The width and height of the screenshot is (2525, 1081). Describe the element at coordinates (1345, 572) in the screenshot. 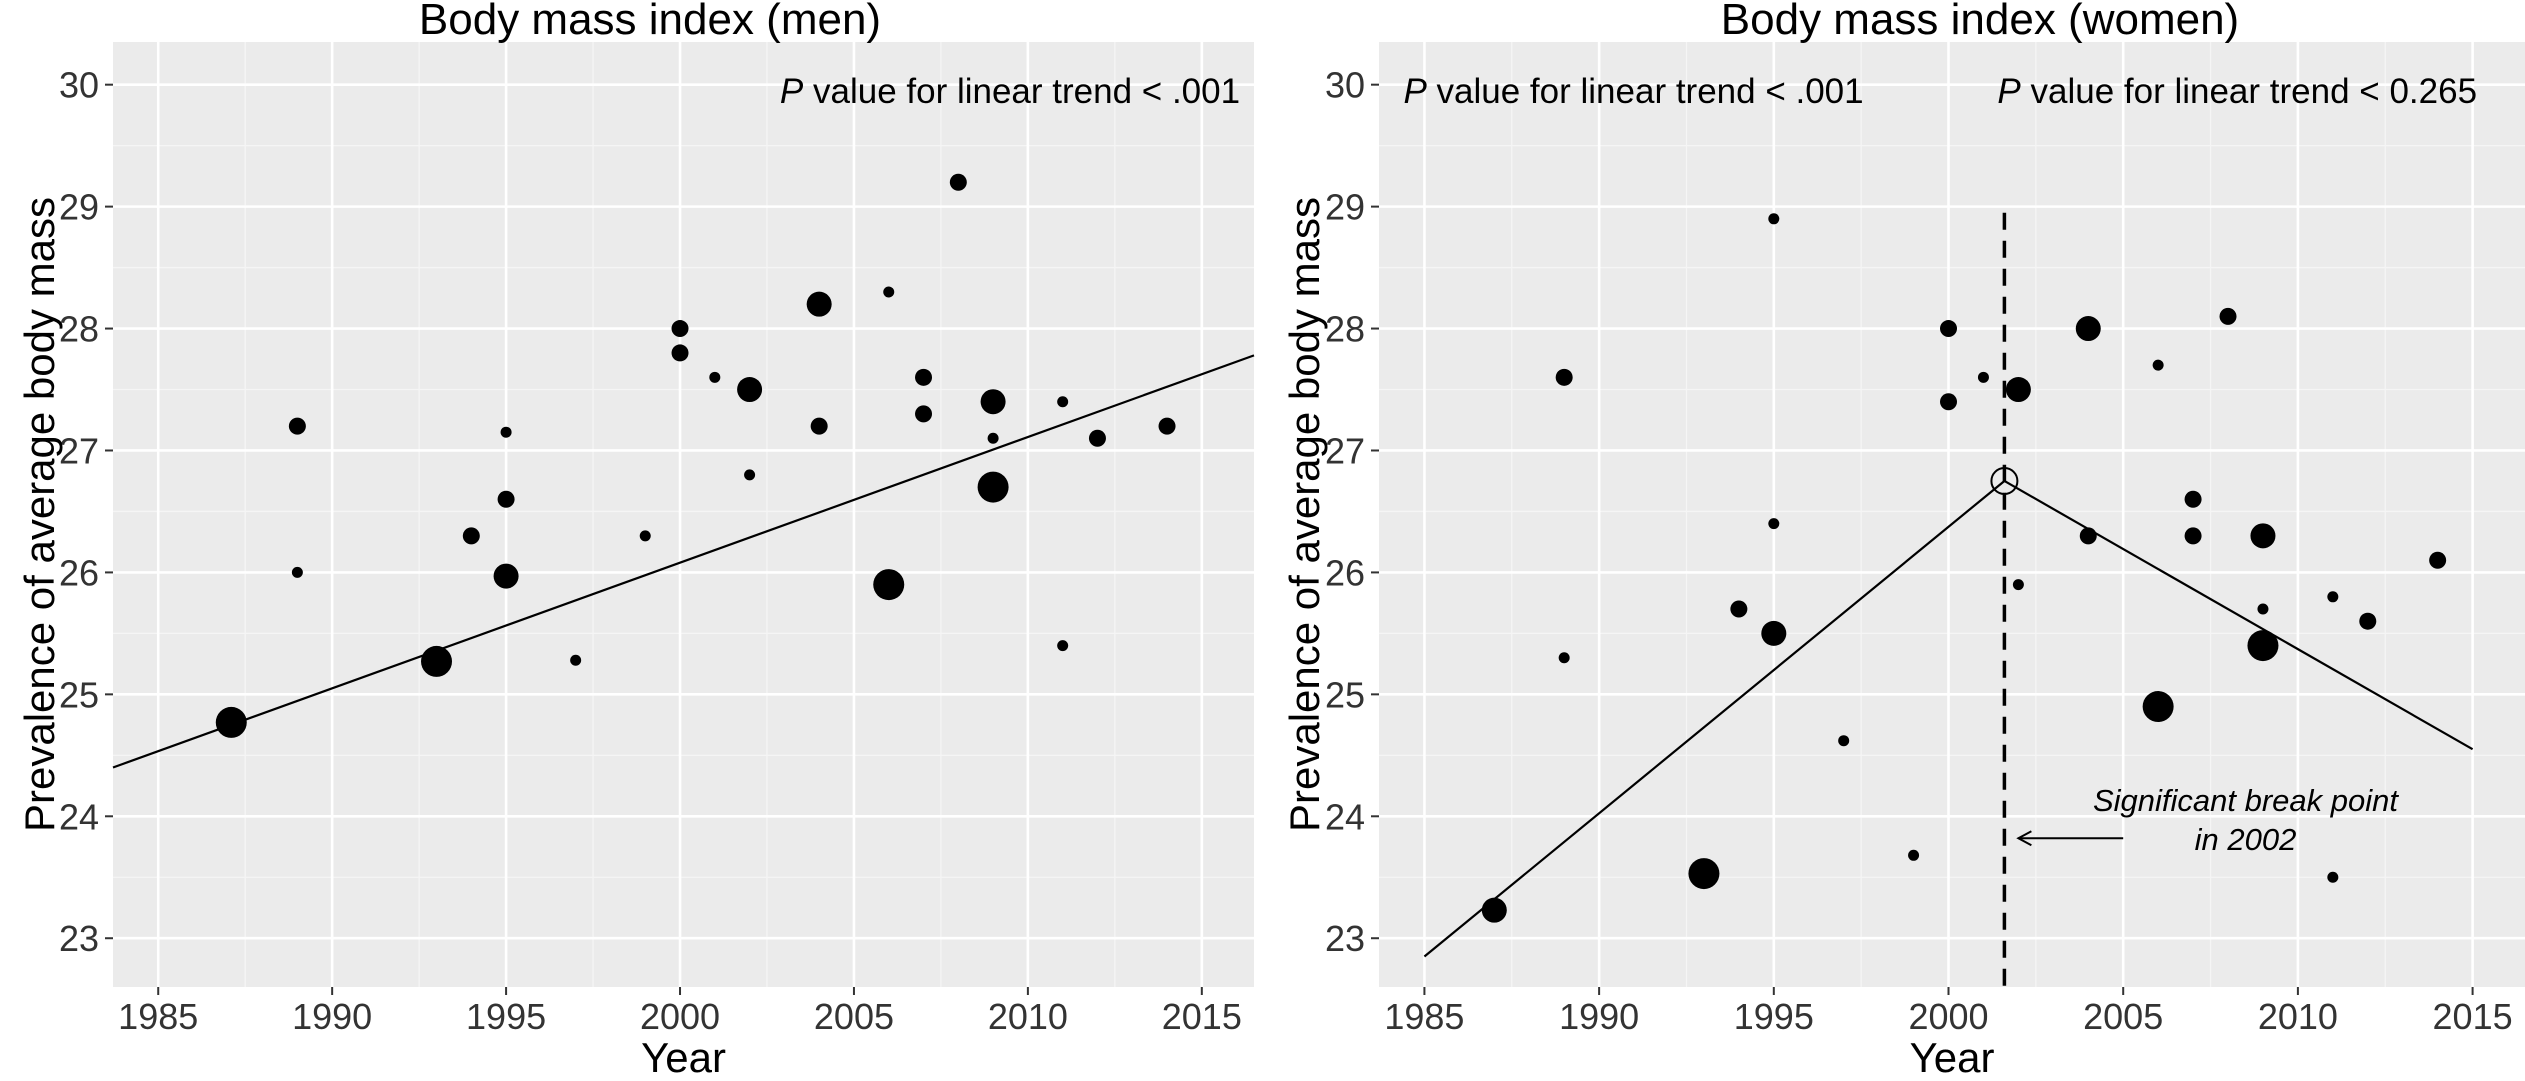

I see `y-tick-label: 26` at that location.